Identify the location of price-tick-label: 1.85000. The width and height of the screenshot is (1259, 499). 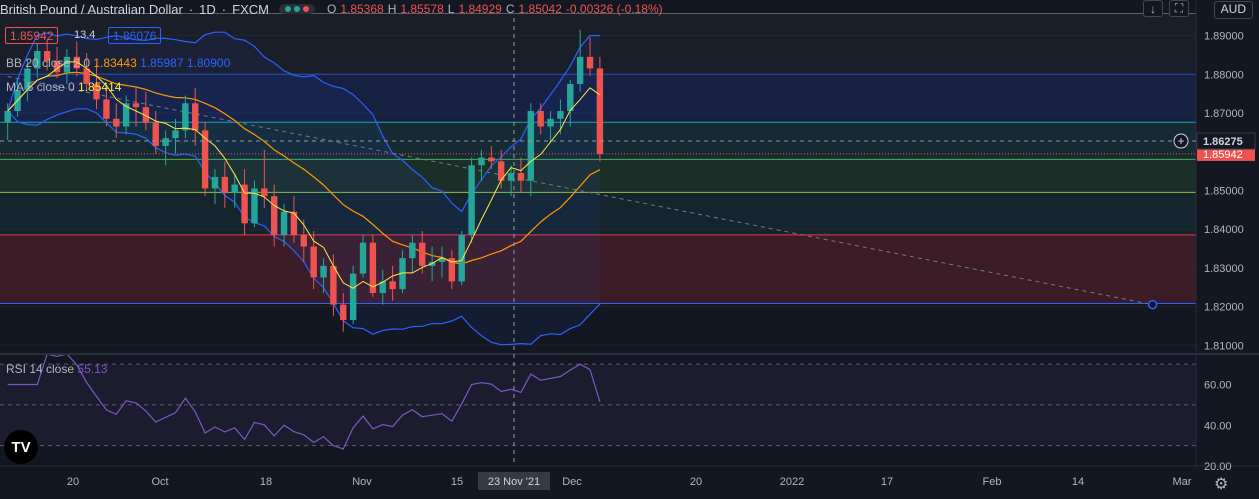
(1224, 191).